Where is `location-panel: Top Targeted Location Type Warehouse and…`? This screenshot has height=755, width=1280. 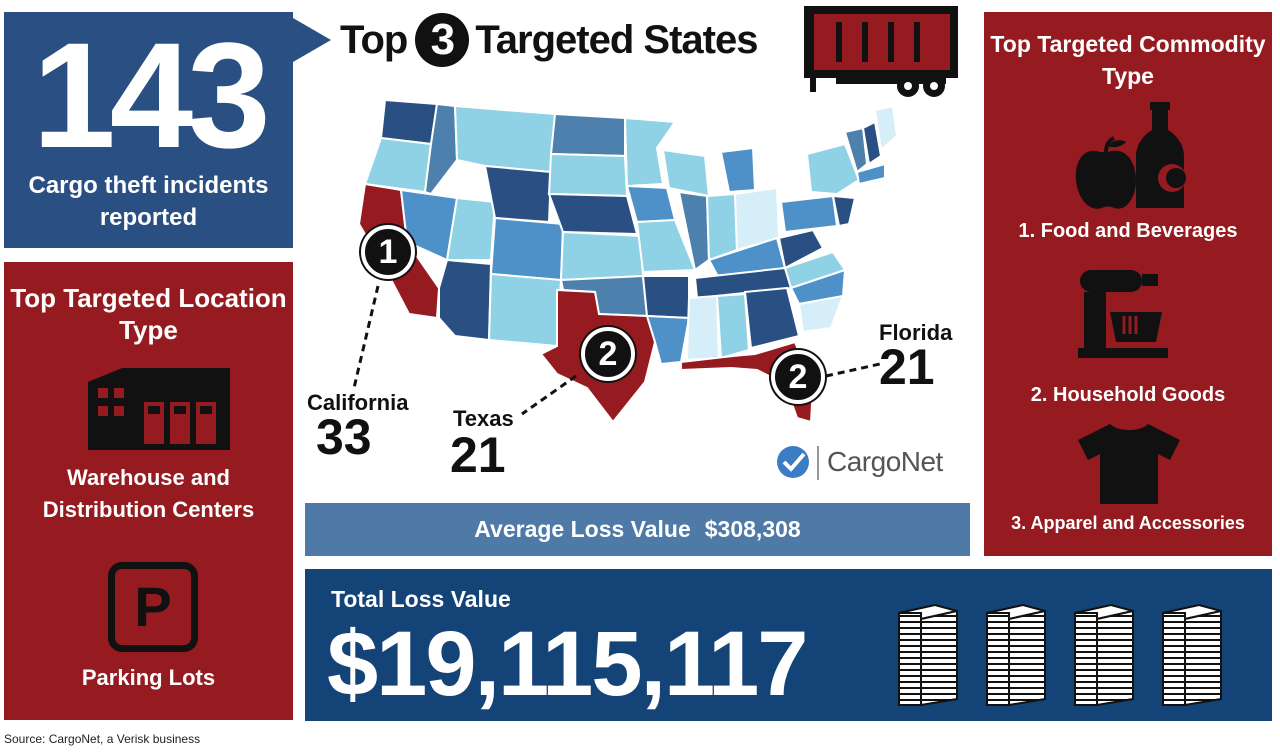
location-panel: Top Targeted Location Type Warehouse and… is located at coordinates (148, 491).